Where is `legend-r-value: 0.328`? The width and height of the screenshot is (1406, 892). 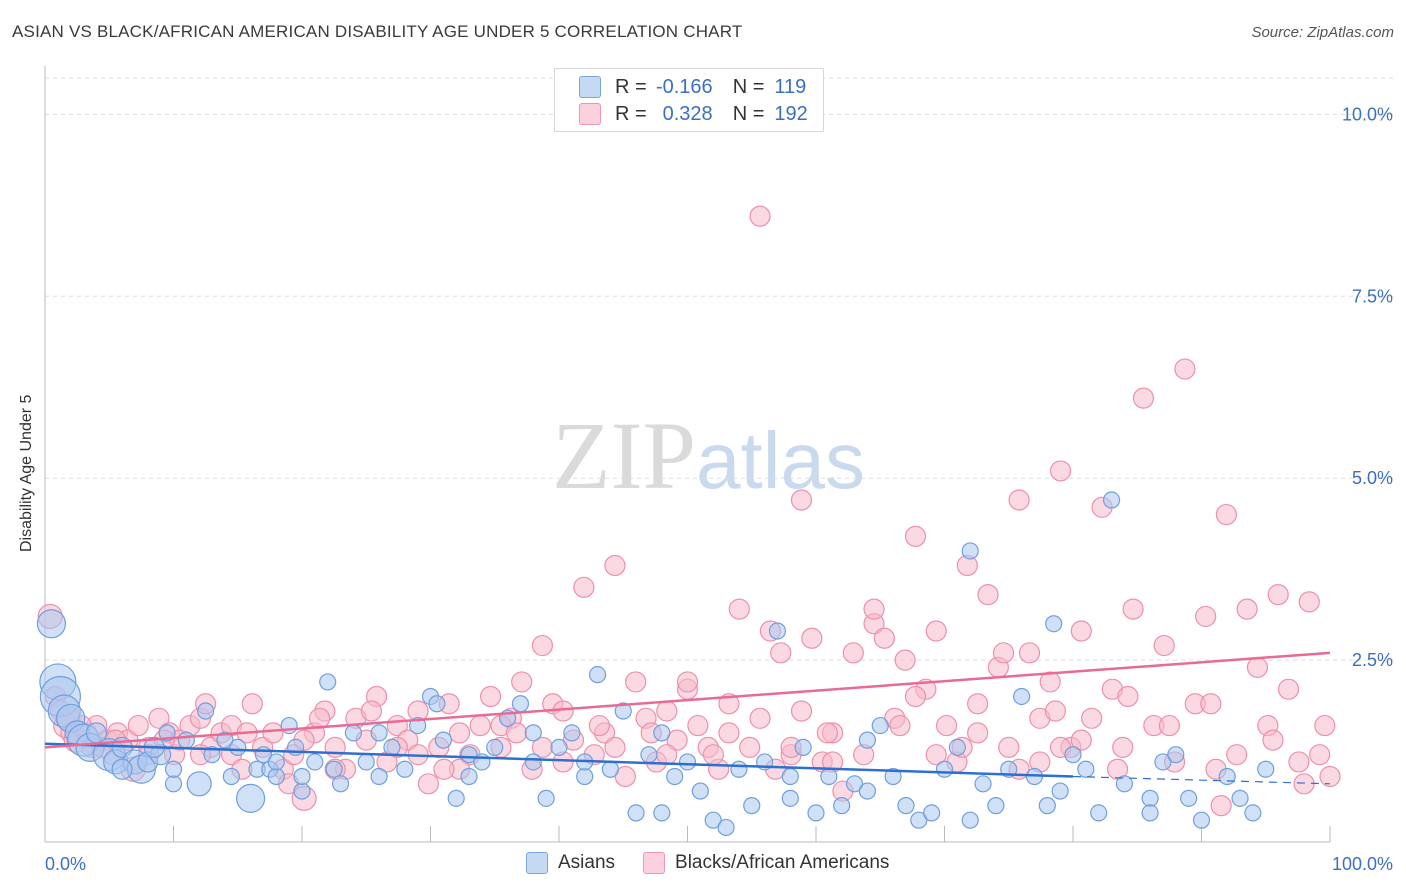 legend-r-value: 0.328 is located at coordinates (687, 113).